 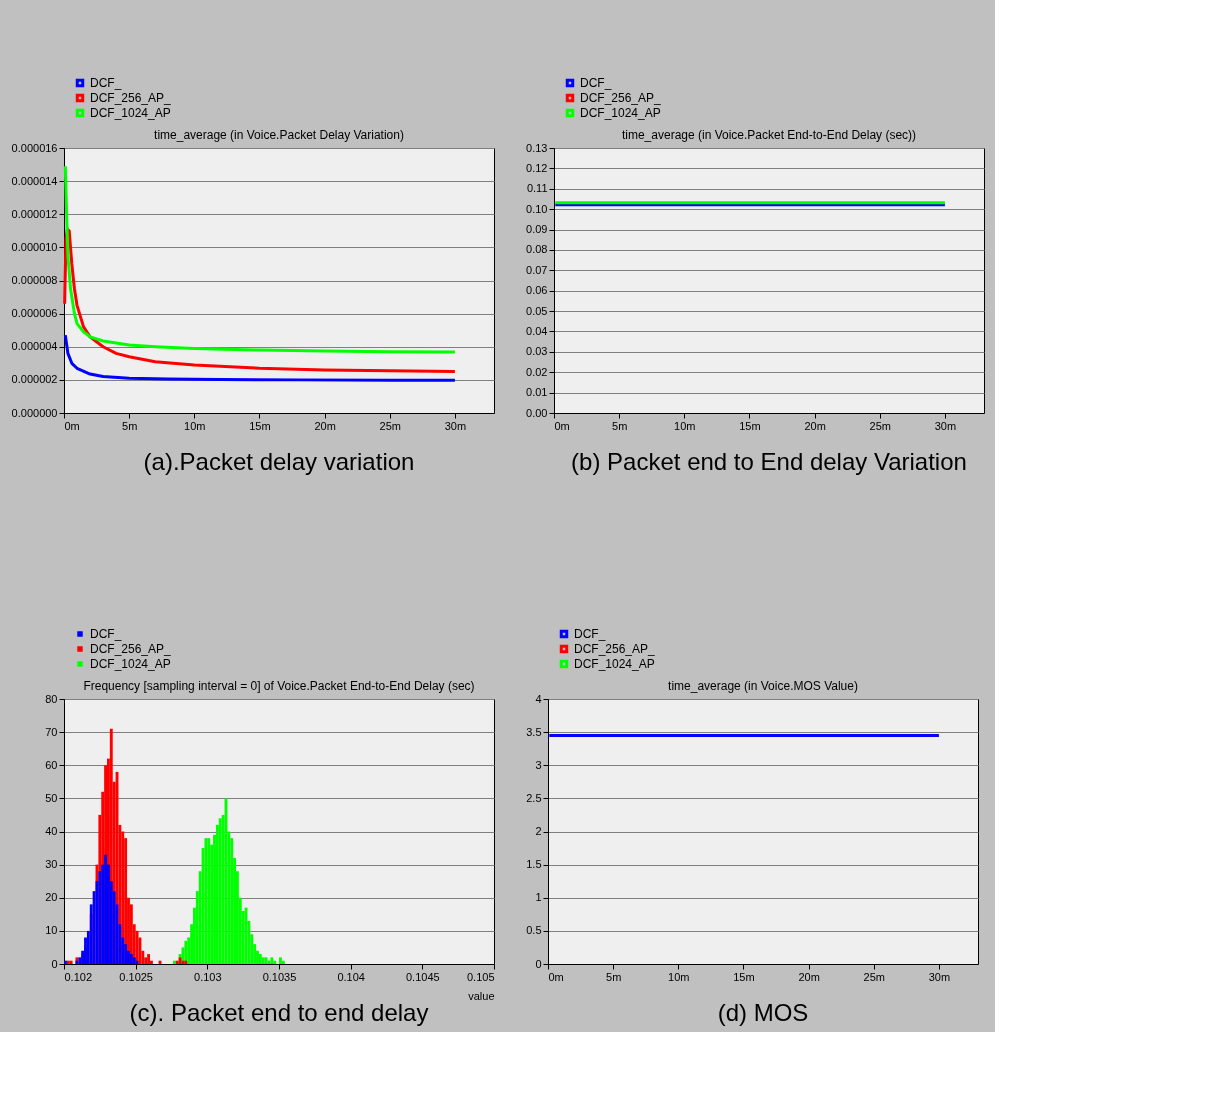 What do you see at coordinates (279, 461) in the screenshot?
I see `text: (a).Packet delay variation` at bounding box center [279, 461].